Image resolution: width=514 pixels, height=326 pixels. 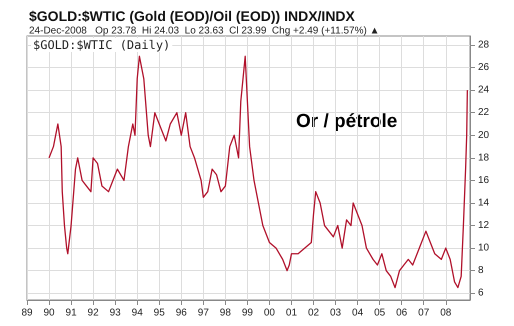 What do you see at coordinates (116, 313) in the screenshot?
I see `x-tick-label: 93` at bounding box center [116, 313].